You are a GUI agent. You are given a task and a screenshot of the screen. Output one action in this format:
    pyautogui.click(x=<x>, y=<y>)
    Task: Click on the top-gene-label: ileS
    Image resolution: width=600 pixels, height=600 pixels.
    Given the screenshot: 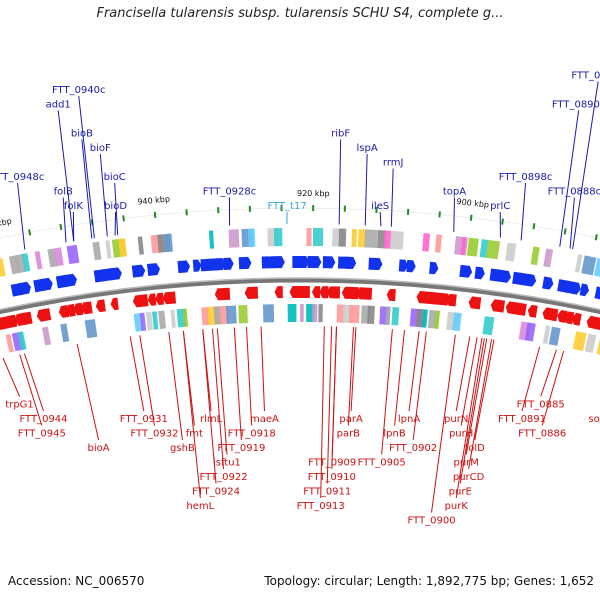 What is the action you would take?
    pyautogui.click(x=380, y=206)
    